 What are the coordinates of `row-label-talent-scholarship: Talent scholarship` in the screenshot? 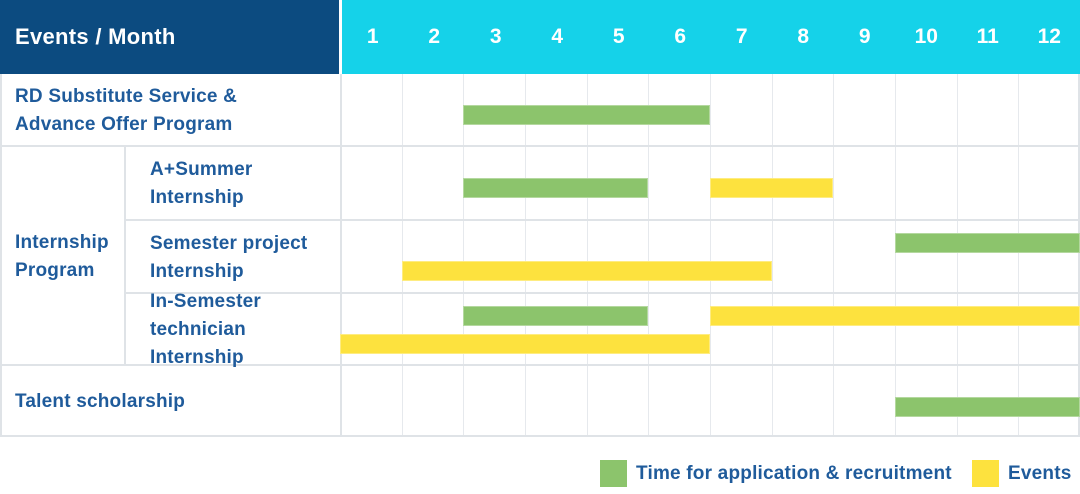 It's located at (170, 401).